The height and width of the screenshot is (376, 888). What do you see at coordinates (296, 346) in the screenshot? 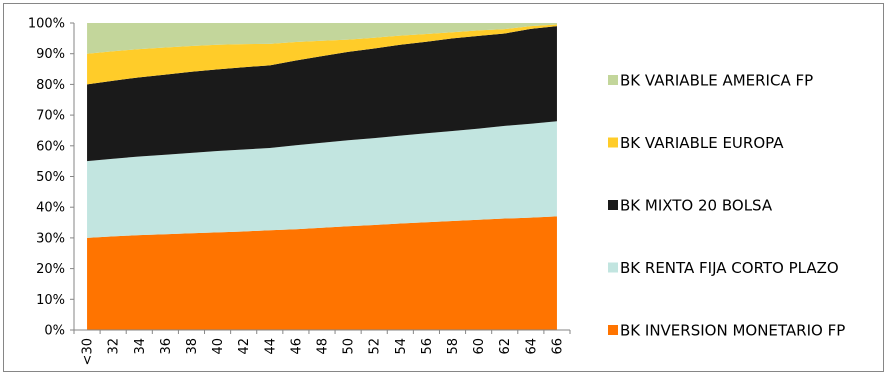
I see `x-tick-label: 46` at bounding box center [296, 346].